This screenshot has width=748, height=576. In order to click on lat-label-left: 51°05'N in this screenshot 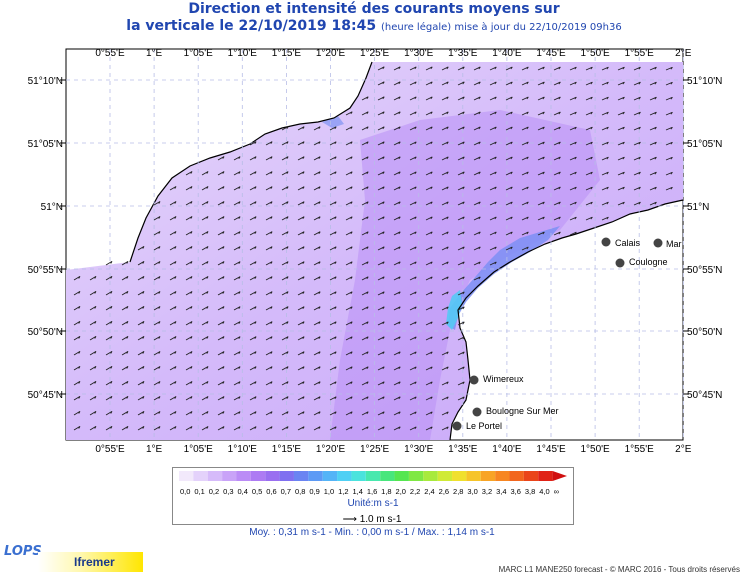, I will do `click(45, 144)`.